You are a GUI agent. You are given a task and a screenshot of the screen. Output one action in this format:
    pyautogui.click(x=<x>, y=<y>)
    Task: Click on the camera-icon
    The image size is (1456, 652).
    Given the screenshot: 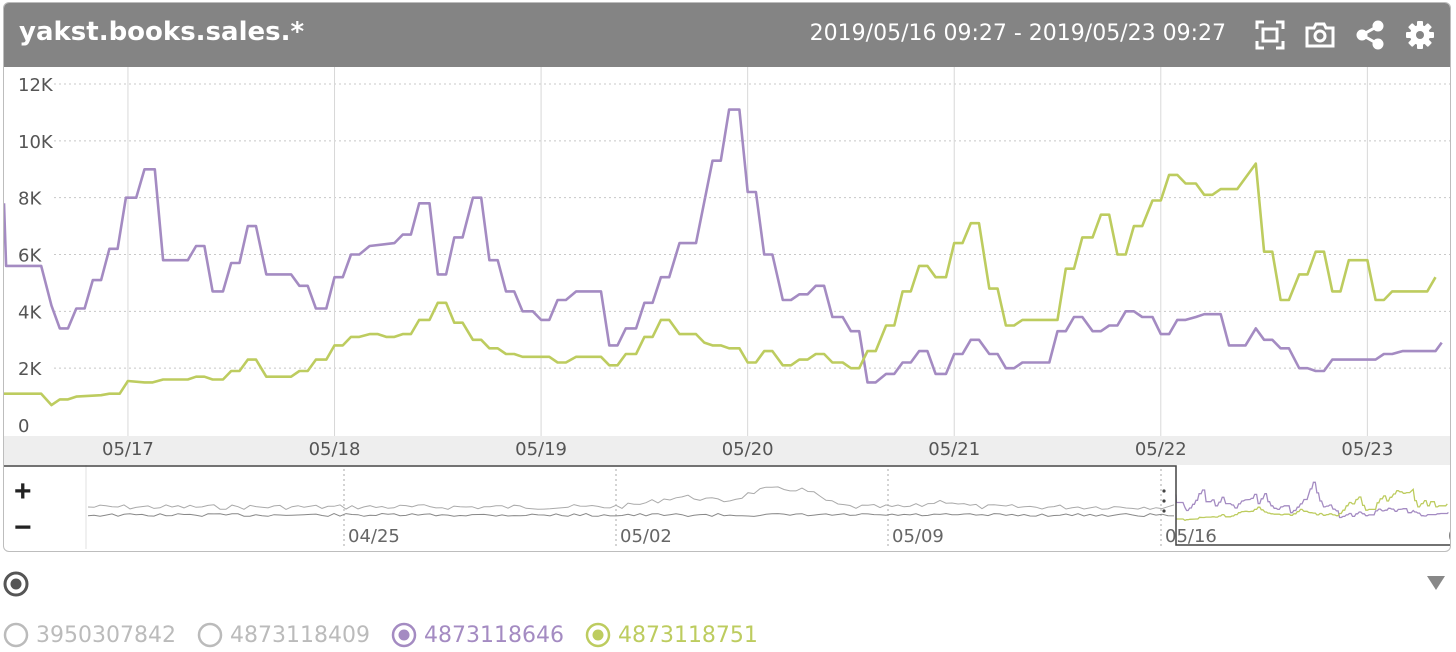 What is the action you would take?
    pyautogui.click(x=1320, y=35)
    